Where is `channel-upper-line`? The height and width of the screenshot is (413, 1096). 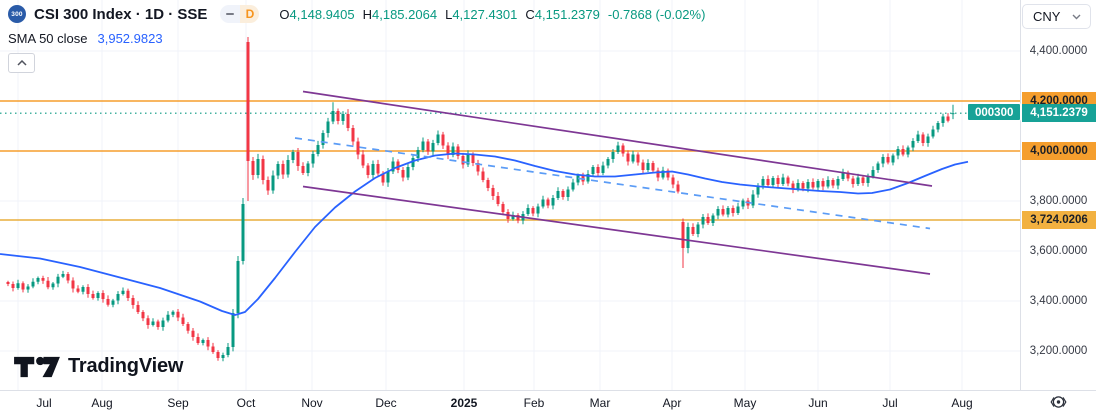
channel-upper-line is located at coordinates (617, 138).